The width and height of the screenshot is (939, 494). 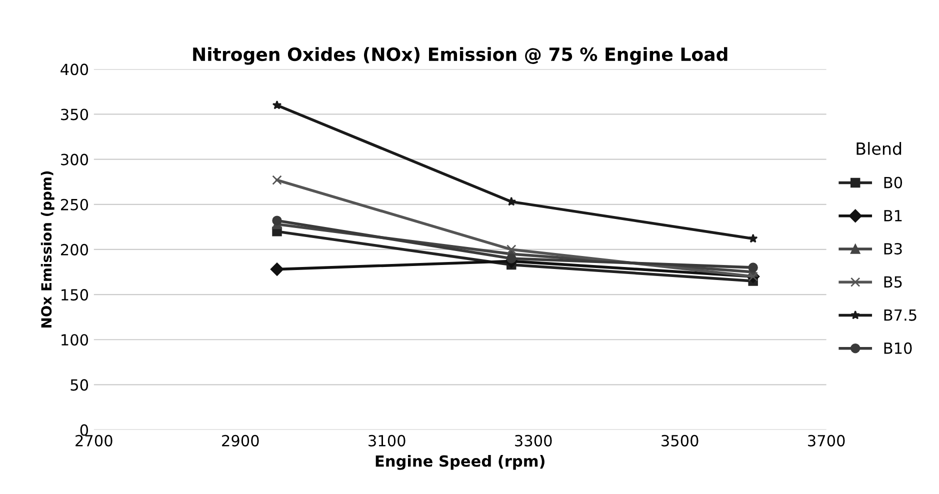 What do you see at coordinates (879, 148) in the screenshot?
I see `legend-title: Blend` at bounding box center [879, 148].